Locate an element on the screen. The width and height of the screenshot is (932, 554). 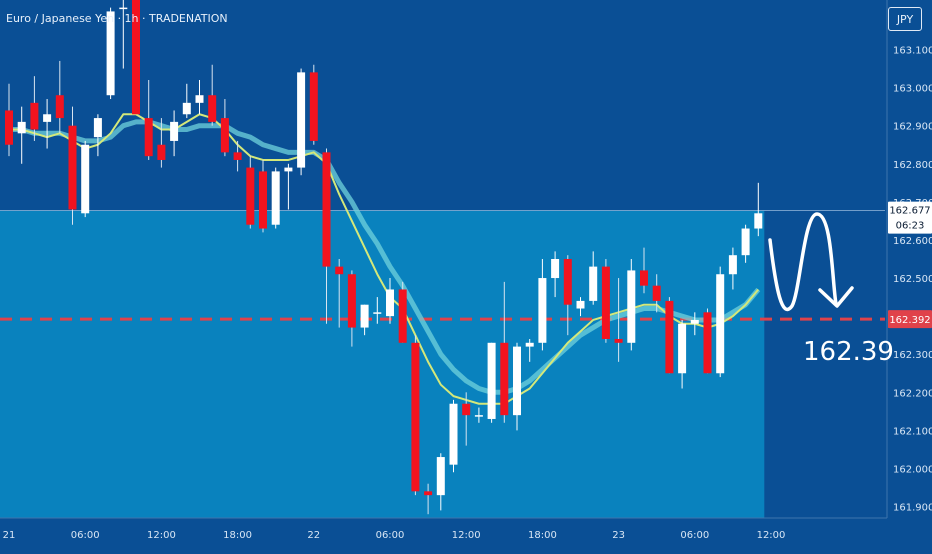
last-price-label: 162.677 is located at coordinates (909, 211).